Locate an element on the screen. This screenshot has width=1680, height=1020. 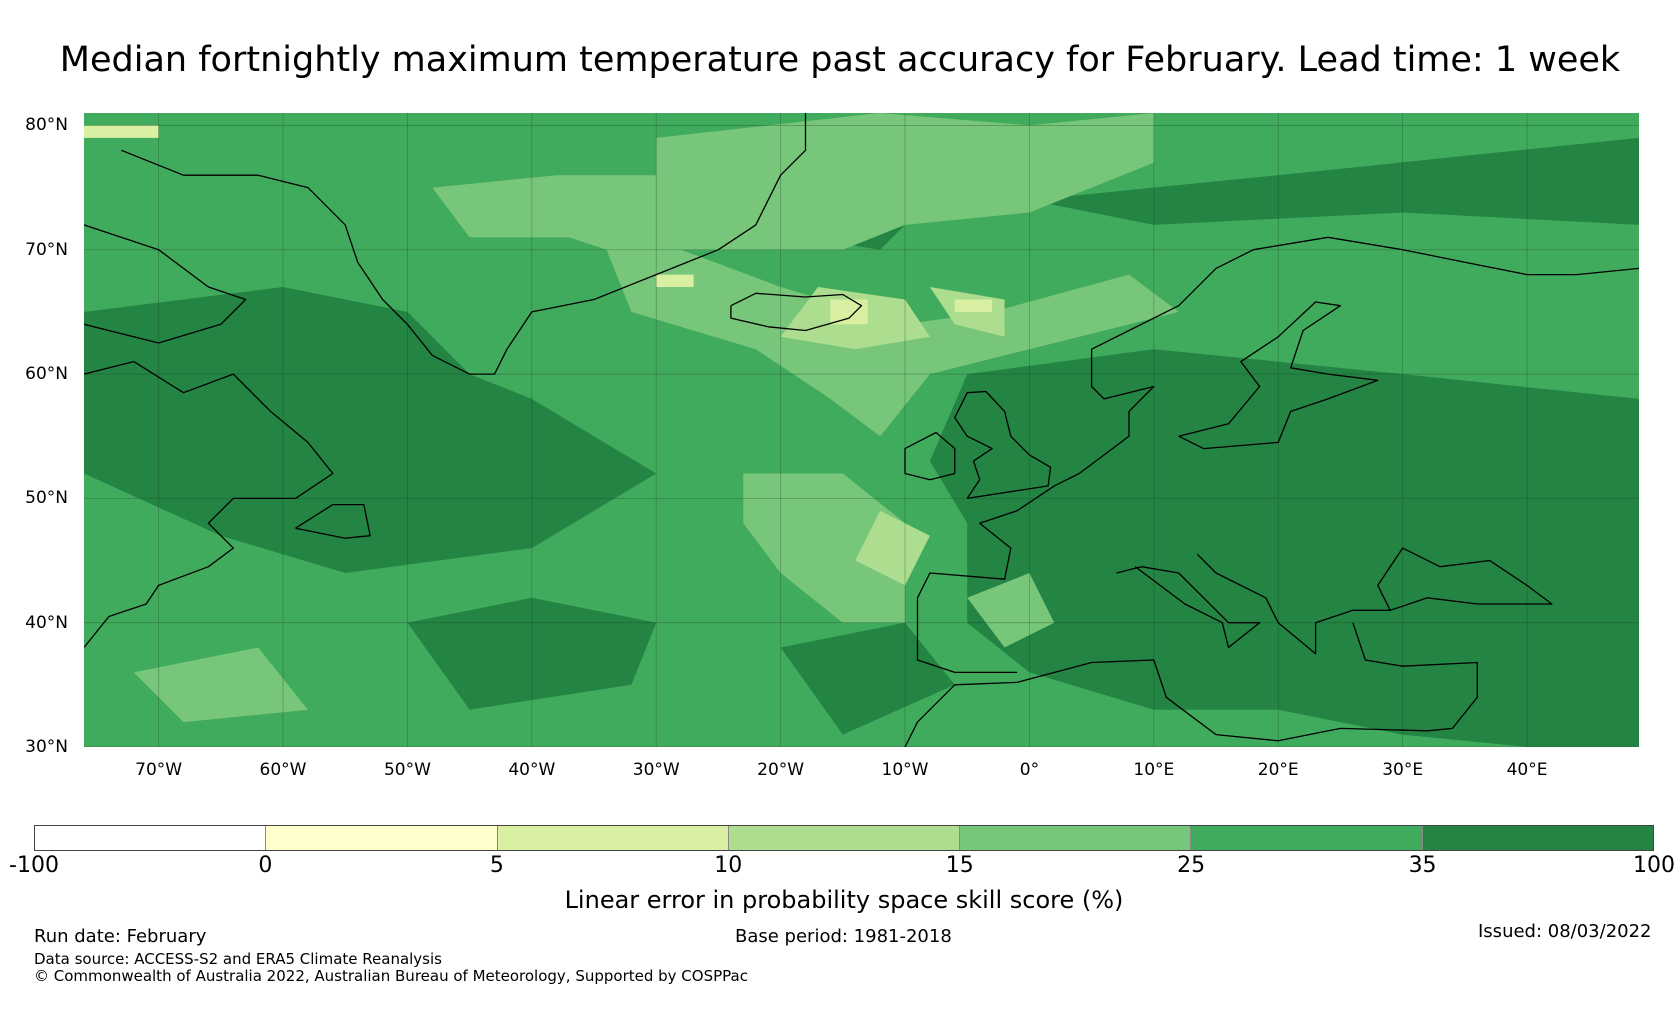
colorbar is located at coordinates (844, 838).